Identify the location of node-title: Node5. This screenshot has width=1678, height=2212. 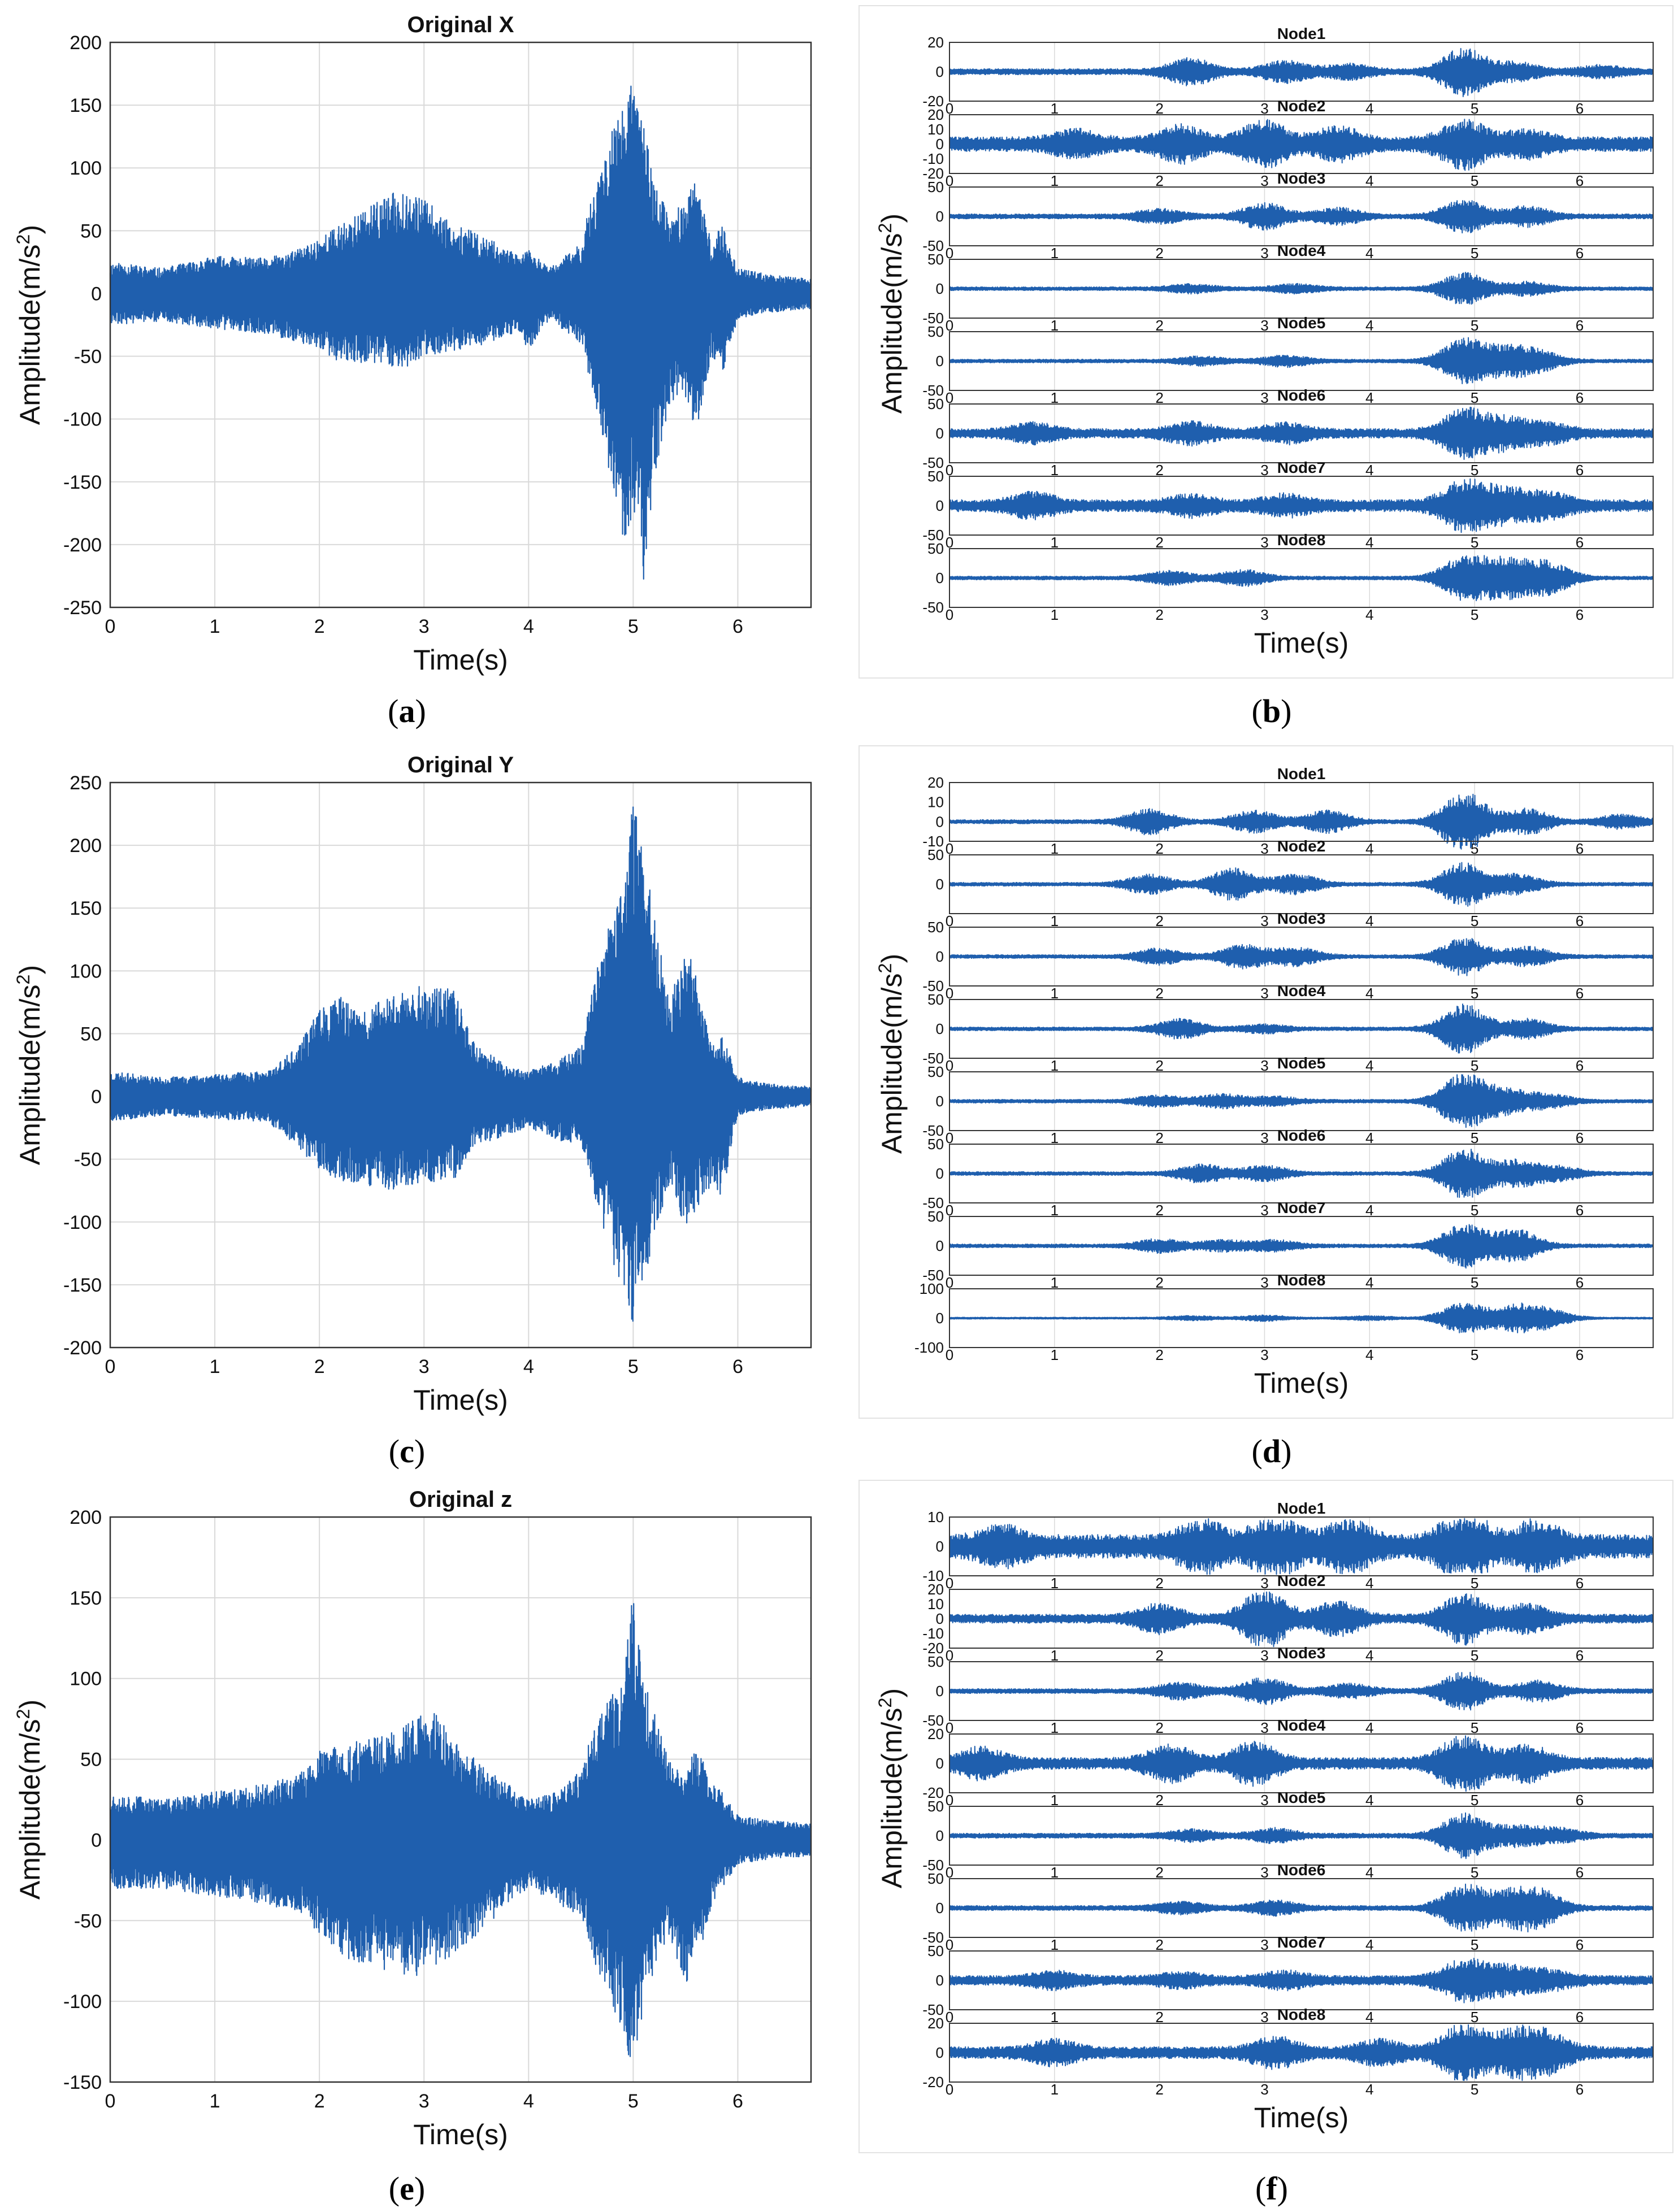
(1301, 1063).